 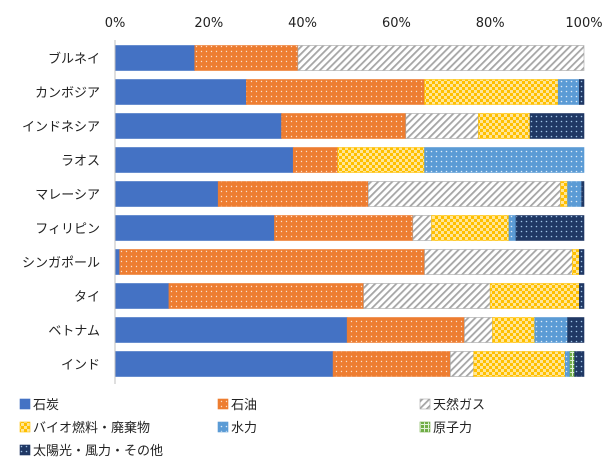 I want to click on legend-label: 天然ガス, so click(x=459, y=405).